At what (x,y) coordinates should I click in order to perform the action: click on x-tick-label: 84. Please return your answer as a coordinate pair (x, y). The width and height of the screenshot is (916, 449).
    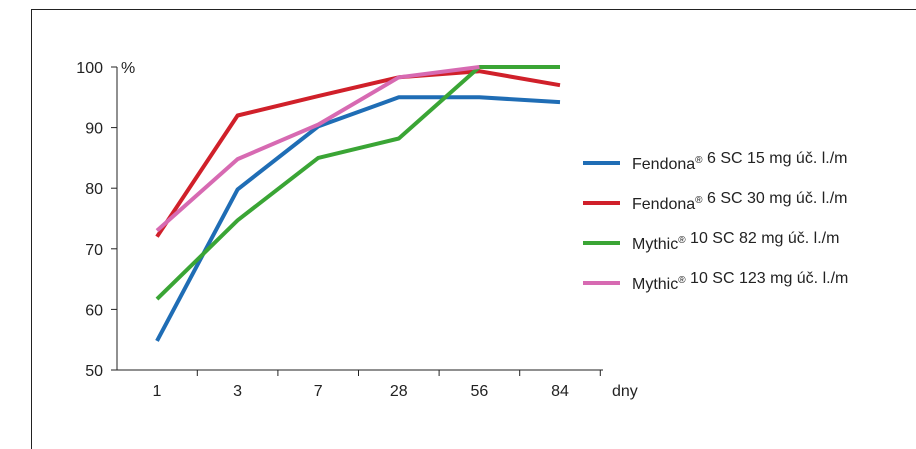
    Looking at the image, I should click on (560, 391).